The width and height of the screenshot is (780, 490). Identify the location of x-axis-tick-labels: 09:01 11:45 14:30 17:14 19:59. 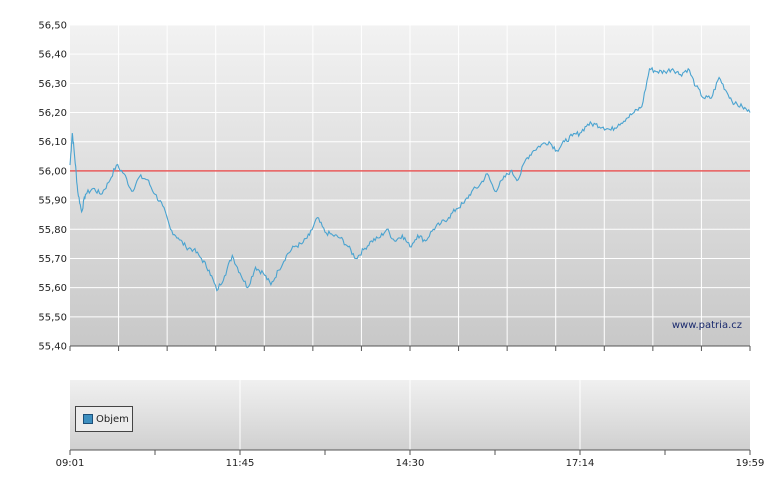
(410, 463).